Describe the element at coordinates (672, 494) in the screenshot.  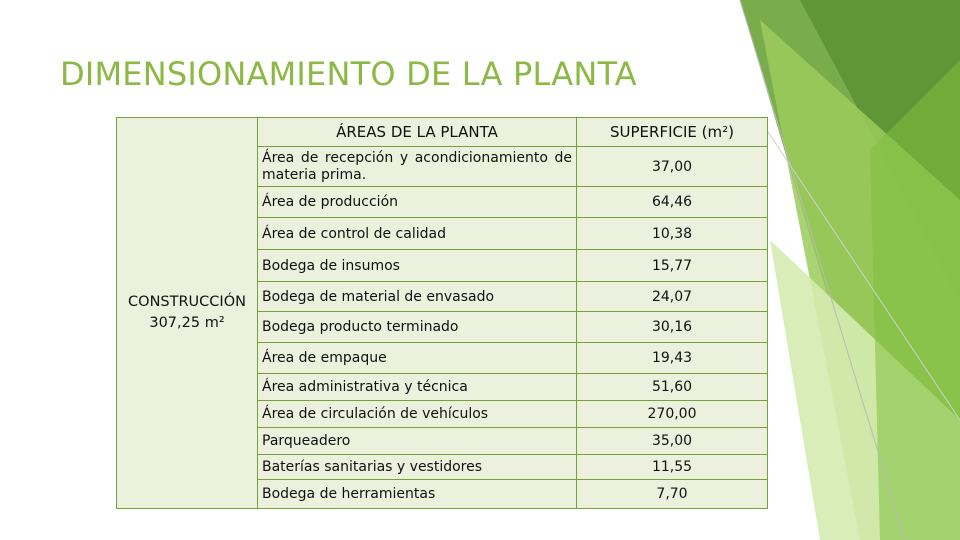
I see `area-value: 7,70` at that location.